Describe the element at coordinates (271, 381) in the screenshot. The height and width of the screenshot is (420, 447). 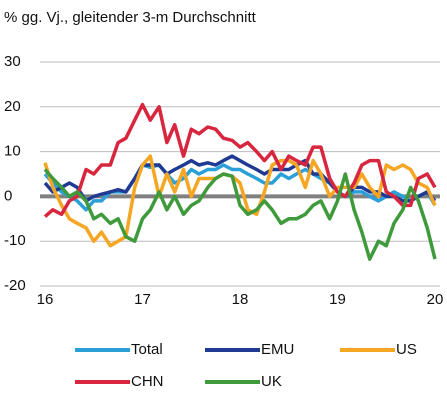
I see `legend-label: UK` at that location.